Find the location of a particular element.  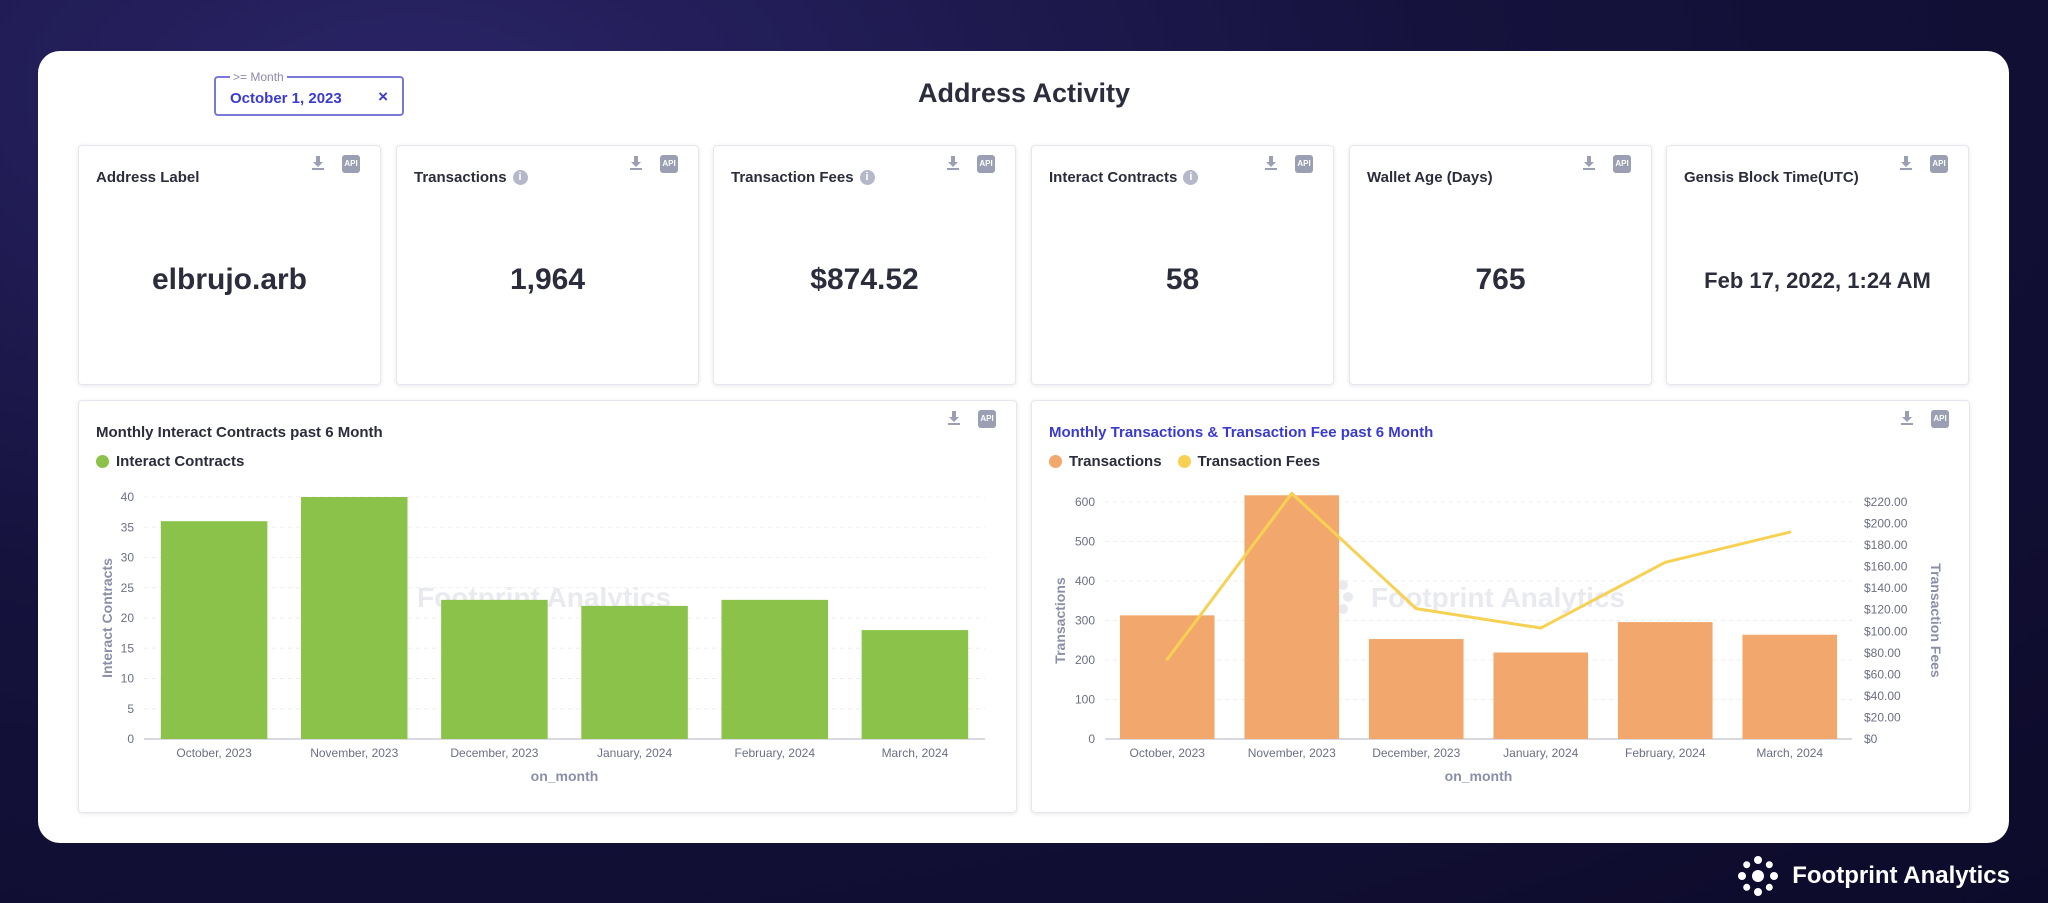

legend-item: Interact Contracts is located at coordinates (170, 461).